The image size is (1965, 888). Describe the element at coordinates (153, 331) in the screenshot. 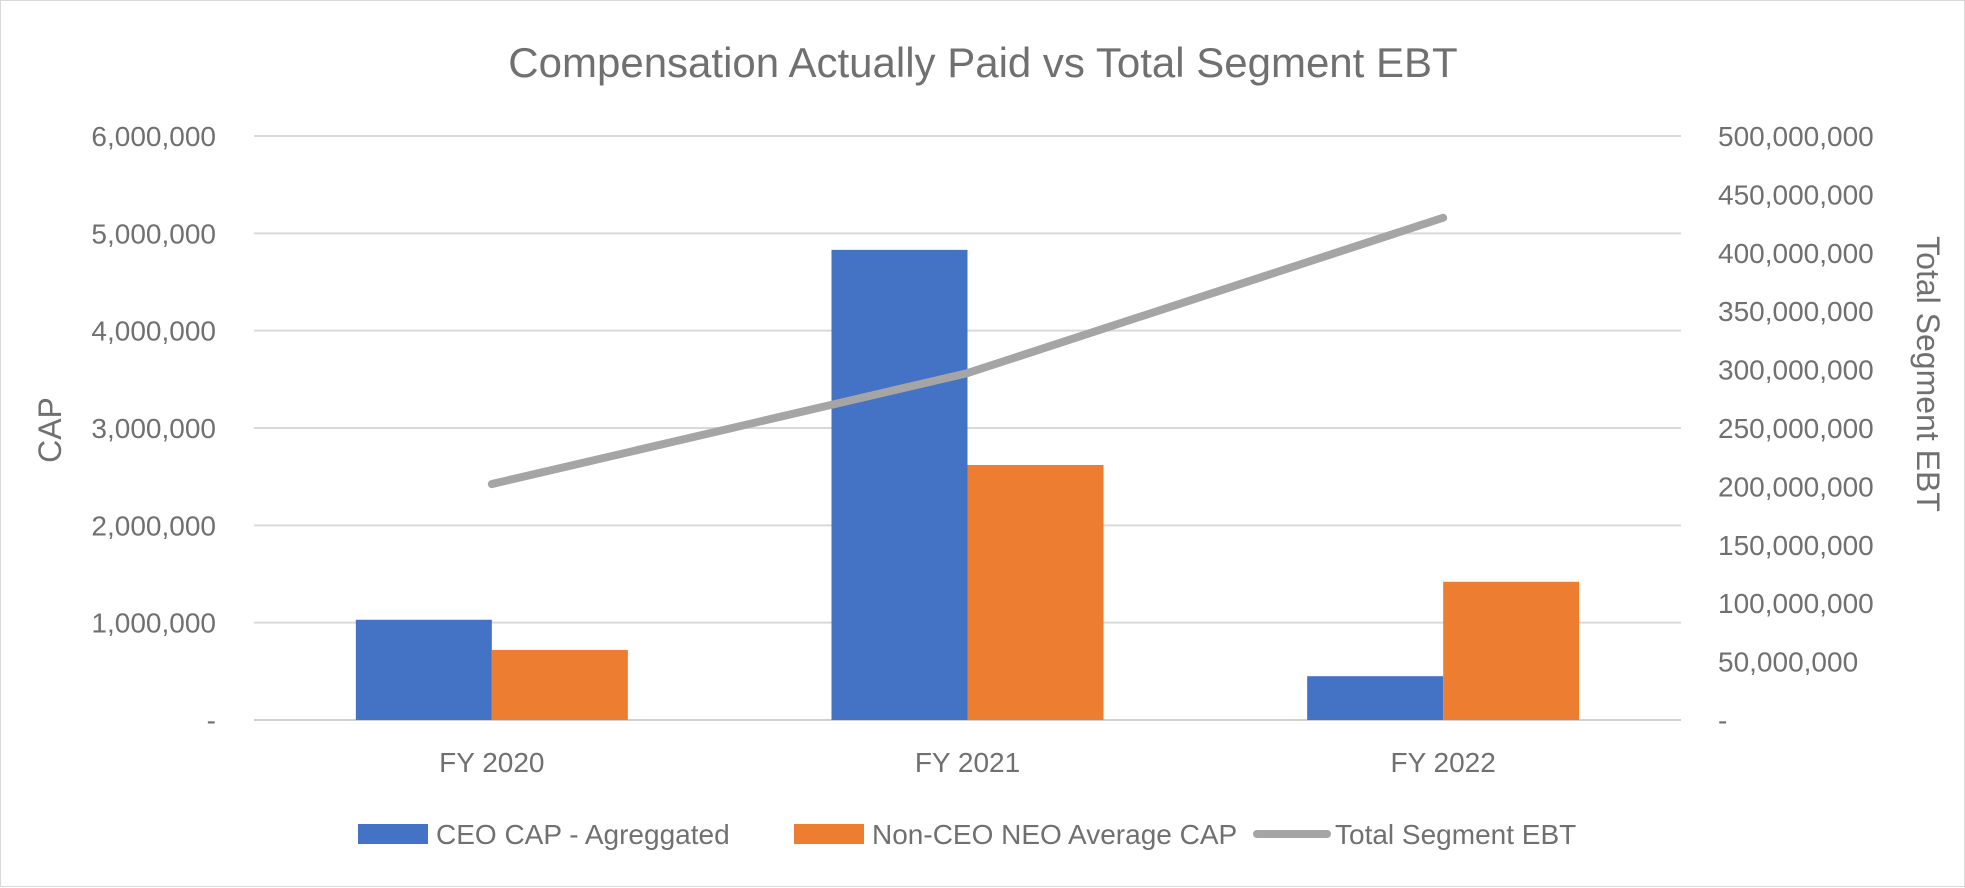

I see `left-tick-label: 4,000,000` at that location.